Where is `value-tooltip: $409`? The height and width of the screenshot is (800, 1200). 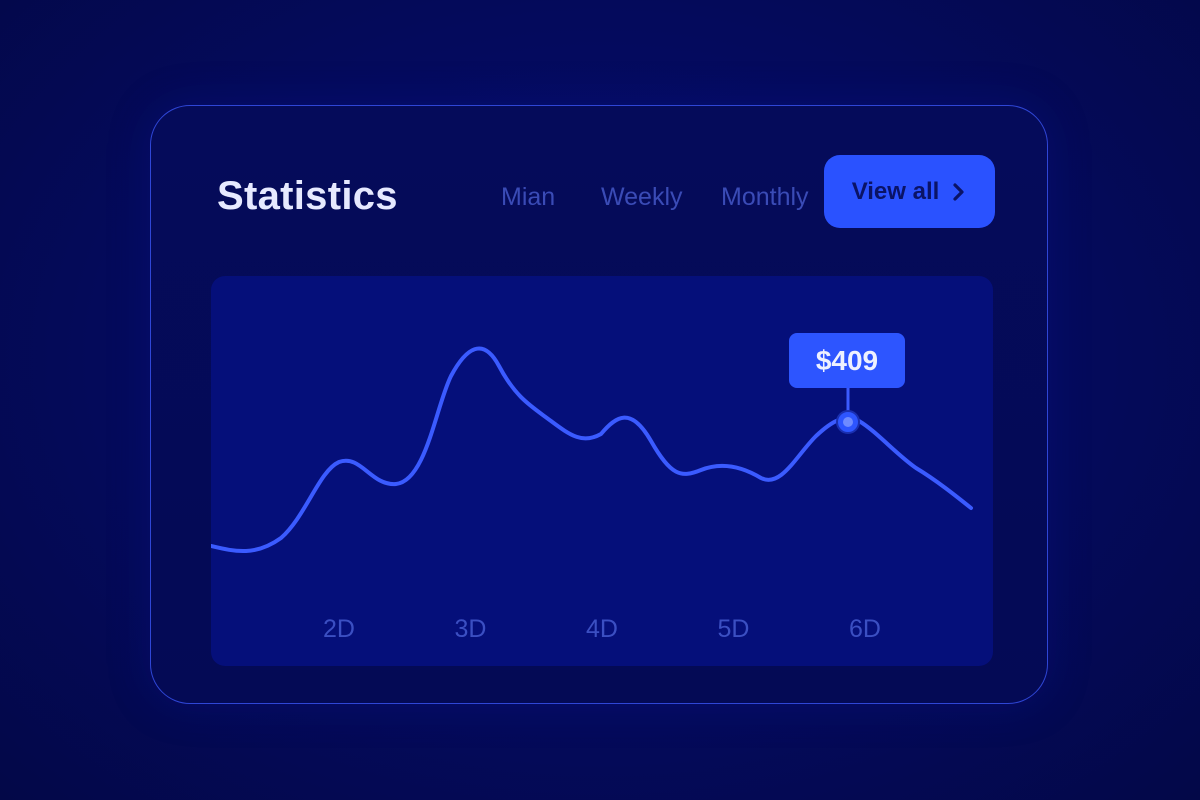 value-tooltip: $409 is located at coordinates (847, 360).